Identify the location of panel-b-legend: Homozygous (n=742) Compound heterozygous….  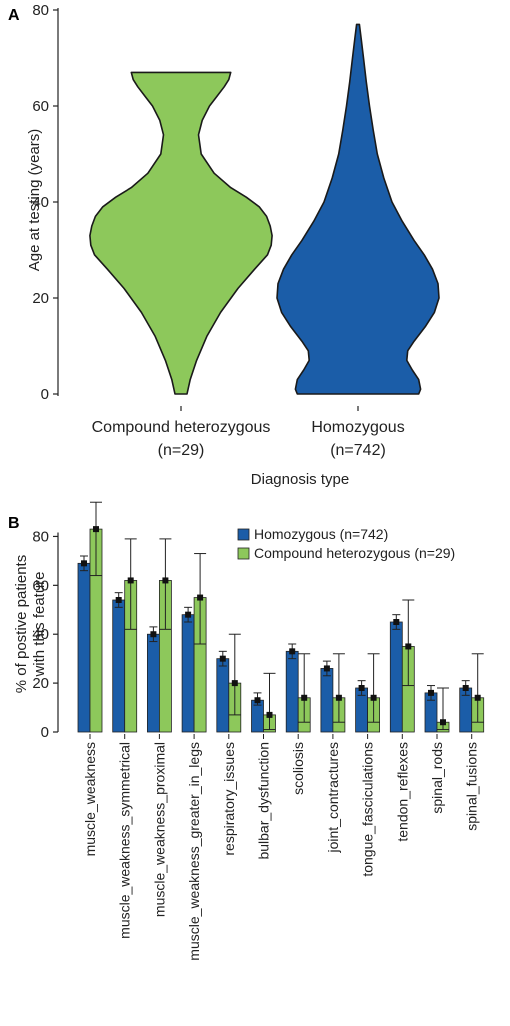
(346, 543).